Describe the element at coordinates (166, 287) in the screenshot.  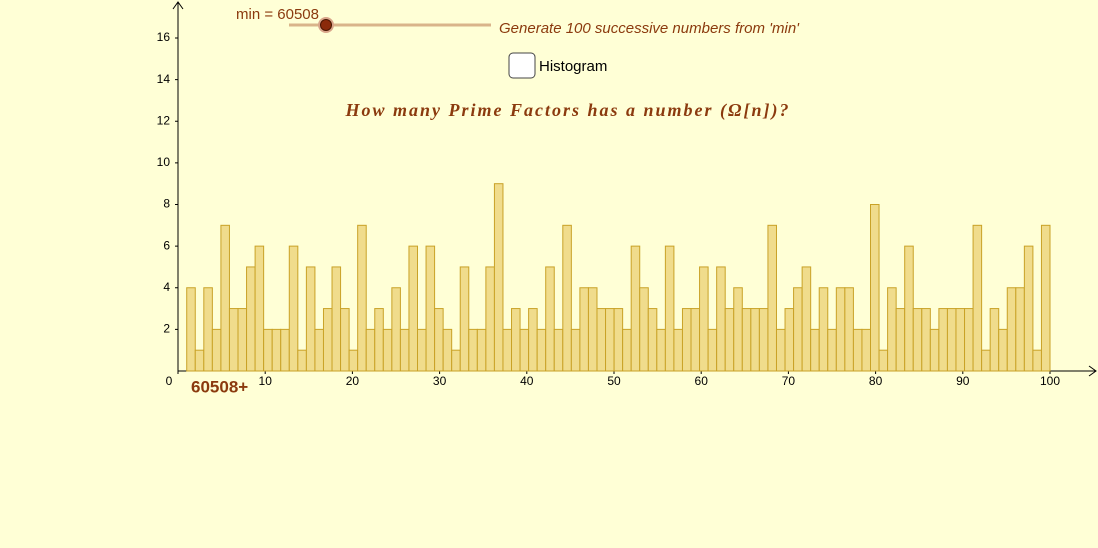
I see `y-tick-label: 4` at that location.